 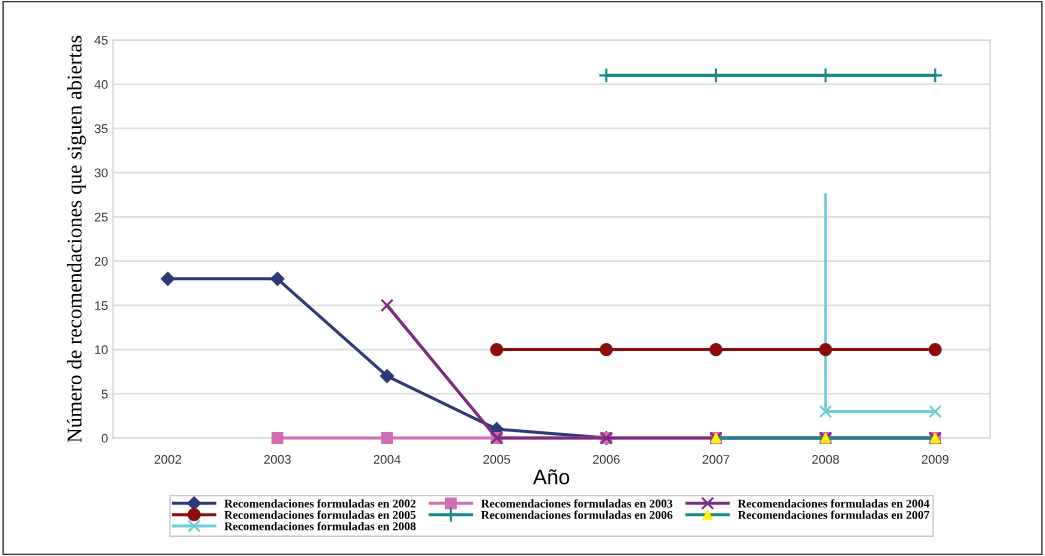 I want to click on x-tick-label: 2005, so click(x=497, y=459).